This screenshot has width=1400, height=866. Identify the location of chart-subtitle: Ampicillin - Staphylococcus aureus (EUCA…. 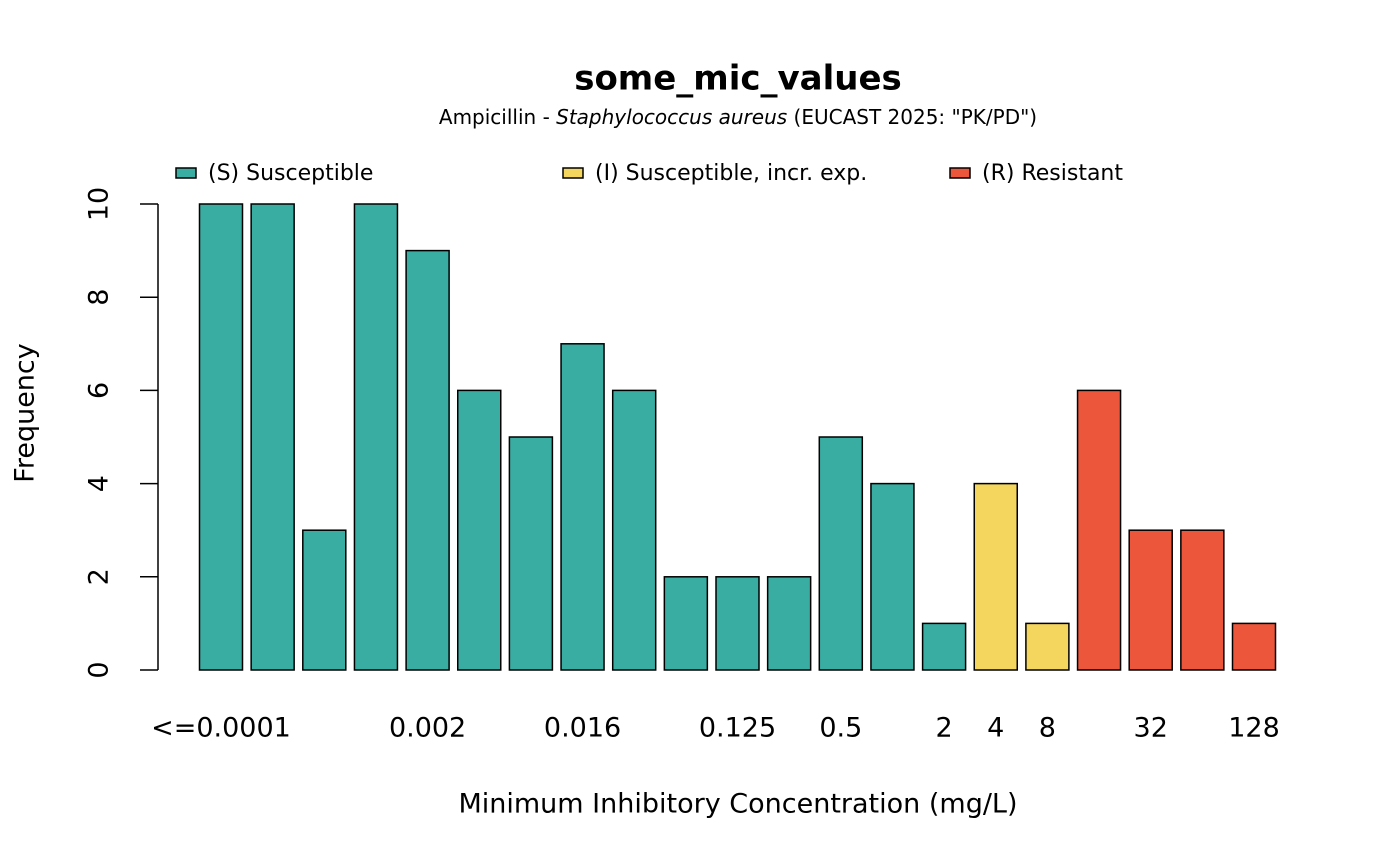
(738, 117).